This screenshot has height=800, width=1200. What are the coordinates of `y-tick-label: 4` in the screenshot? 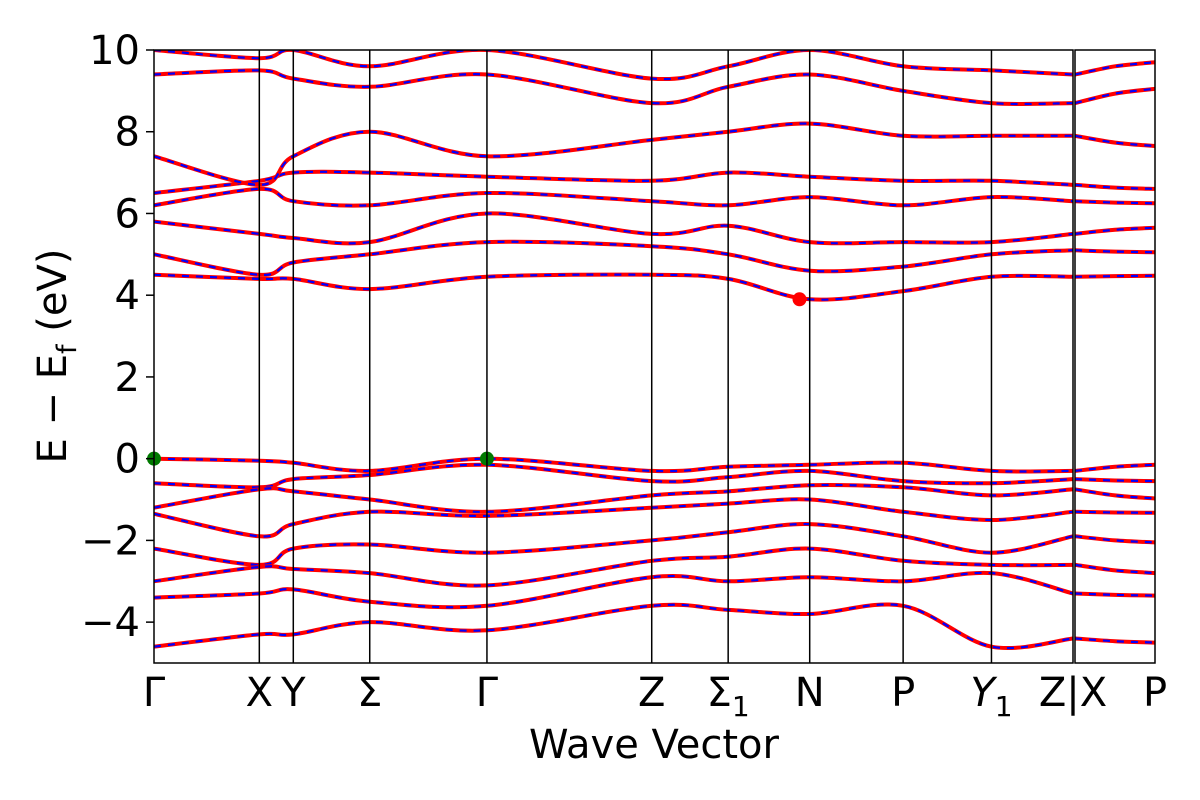 It's located at (127, 296).